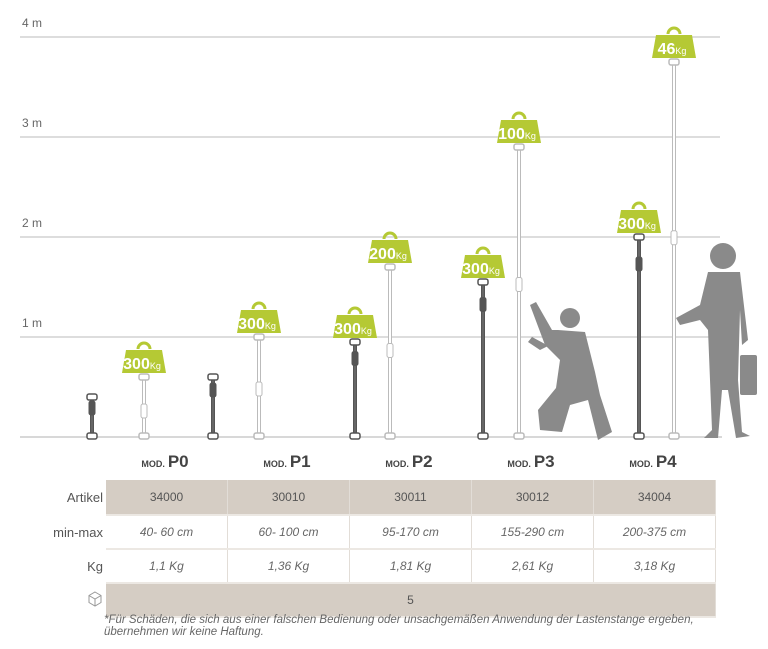 The height and width of the screenshot is (649, 768). Describe the element at coordinates (672, 49) in the screenshot. I see `svg-text: 46Kg` at that location.